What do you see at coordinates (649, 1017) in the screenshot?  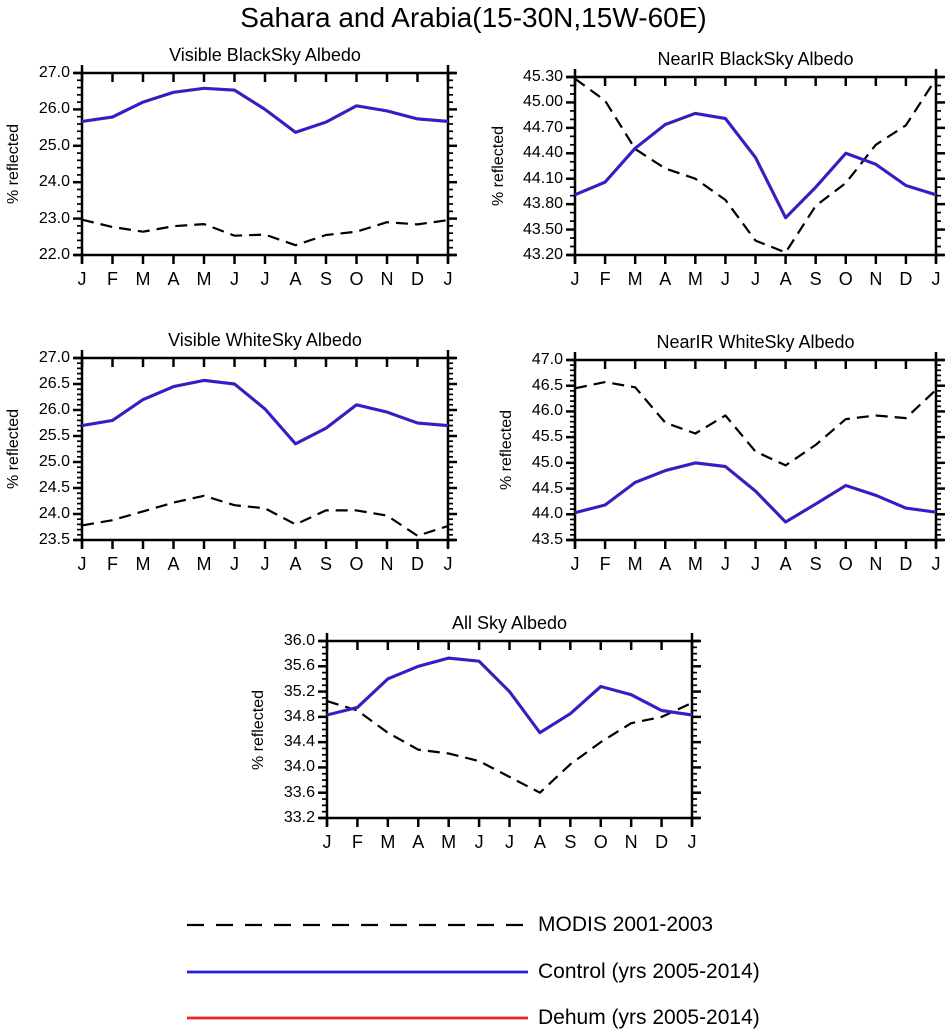 I see `legend-label: Dehum (yrs 2005-2014)` at bounding box center [649, 1017].